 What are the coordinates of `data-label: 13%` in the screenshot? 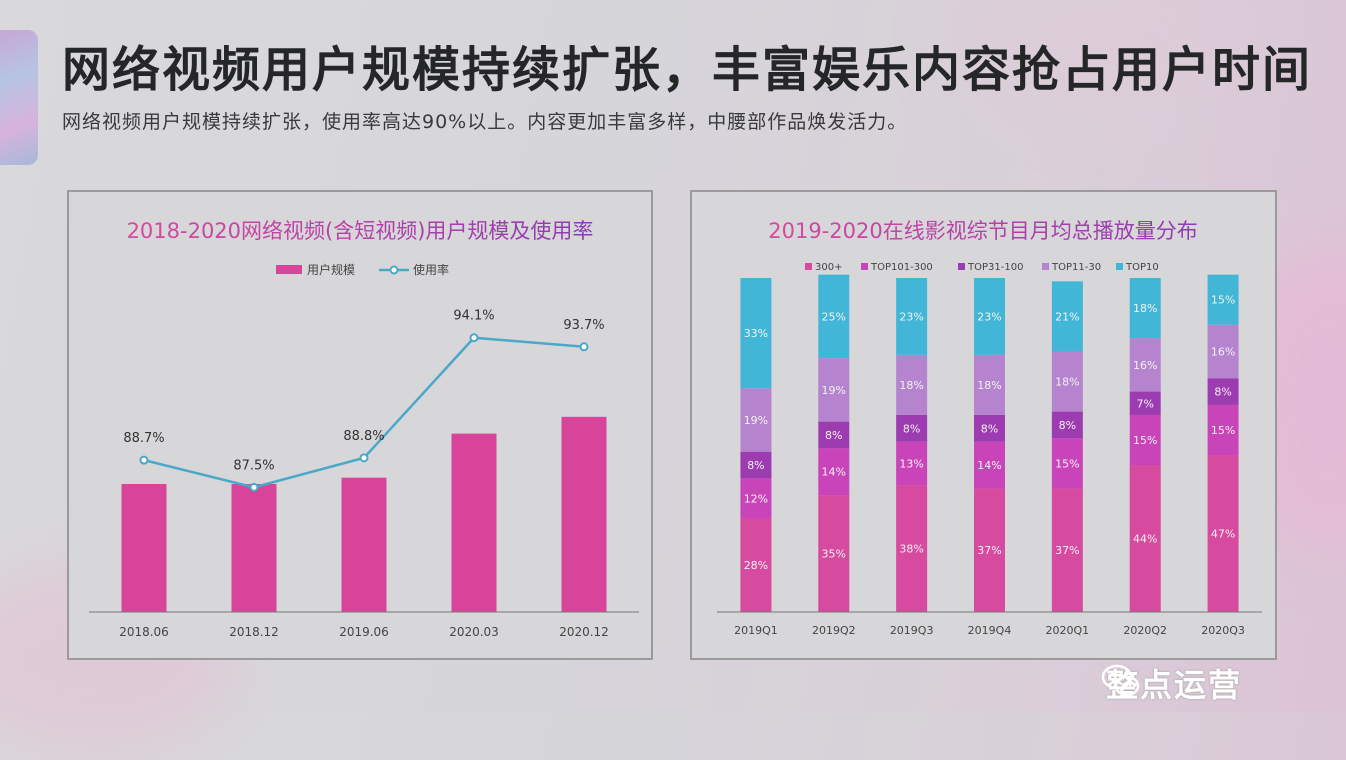 It's located at (911, 463).